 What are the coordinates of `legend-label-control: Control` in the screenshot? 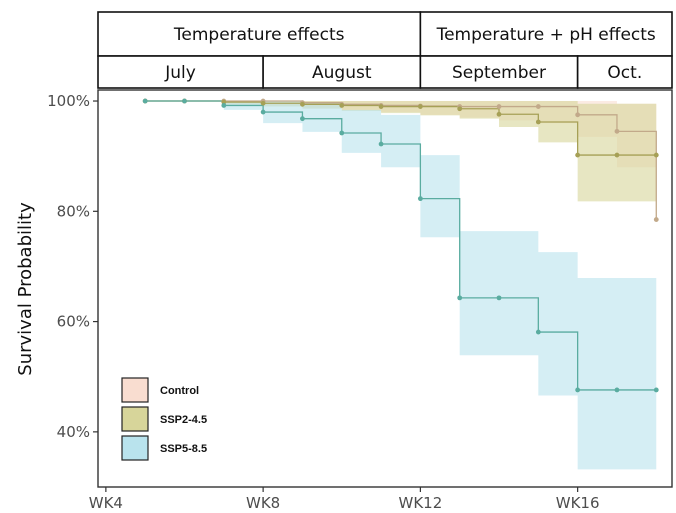 It's located at (179, 391).